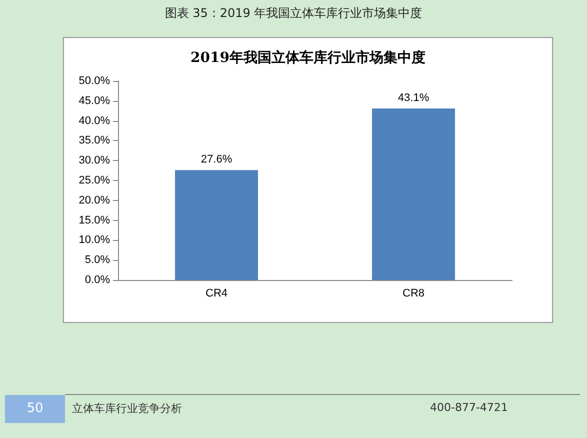 The height and width of the screenshot is (438, 587). Describe the element at coordinates (469, 407) in the screenshot. I see `text: 400-877-4721` at that location.